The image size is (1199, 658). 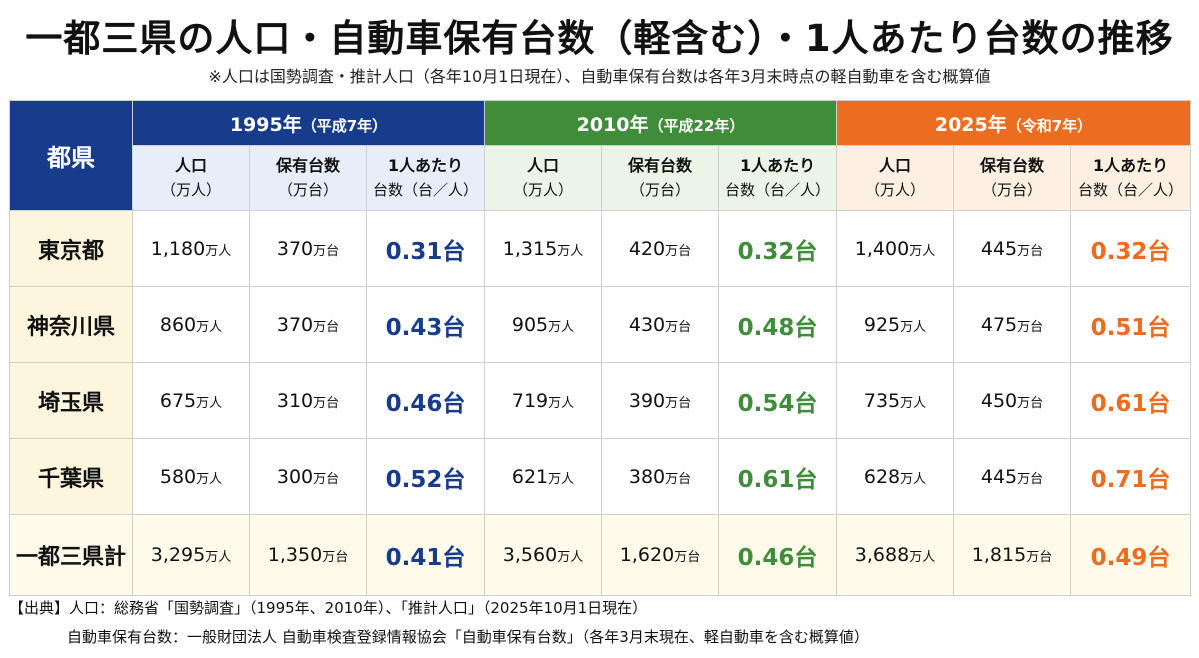 What do you see at coordinates (647, 248) in the screenshot?
I see `cell-value: 420` at bounding box center [647, 248].